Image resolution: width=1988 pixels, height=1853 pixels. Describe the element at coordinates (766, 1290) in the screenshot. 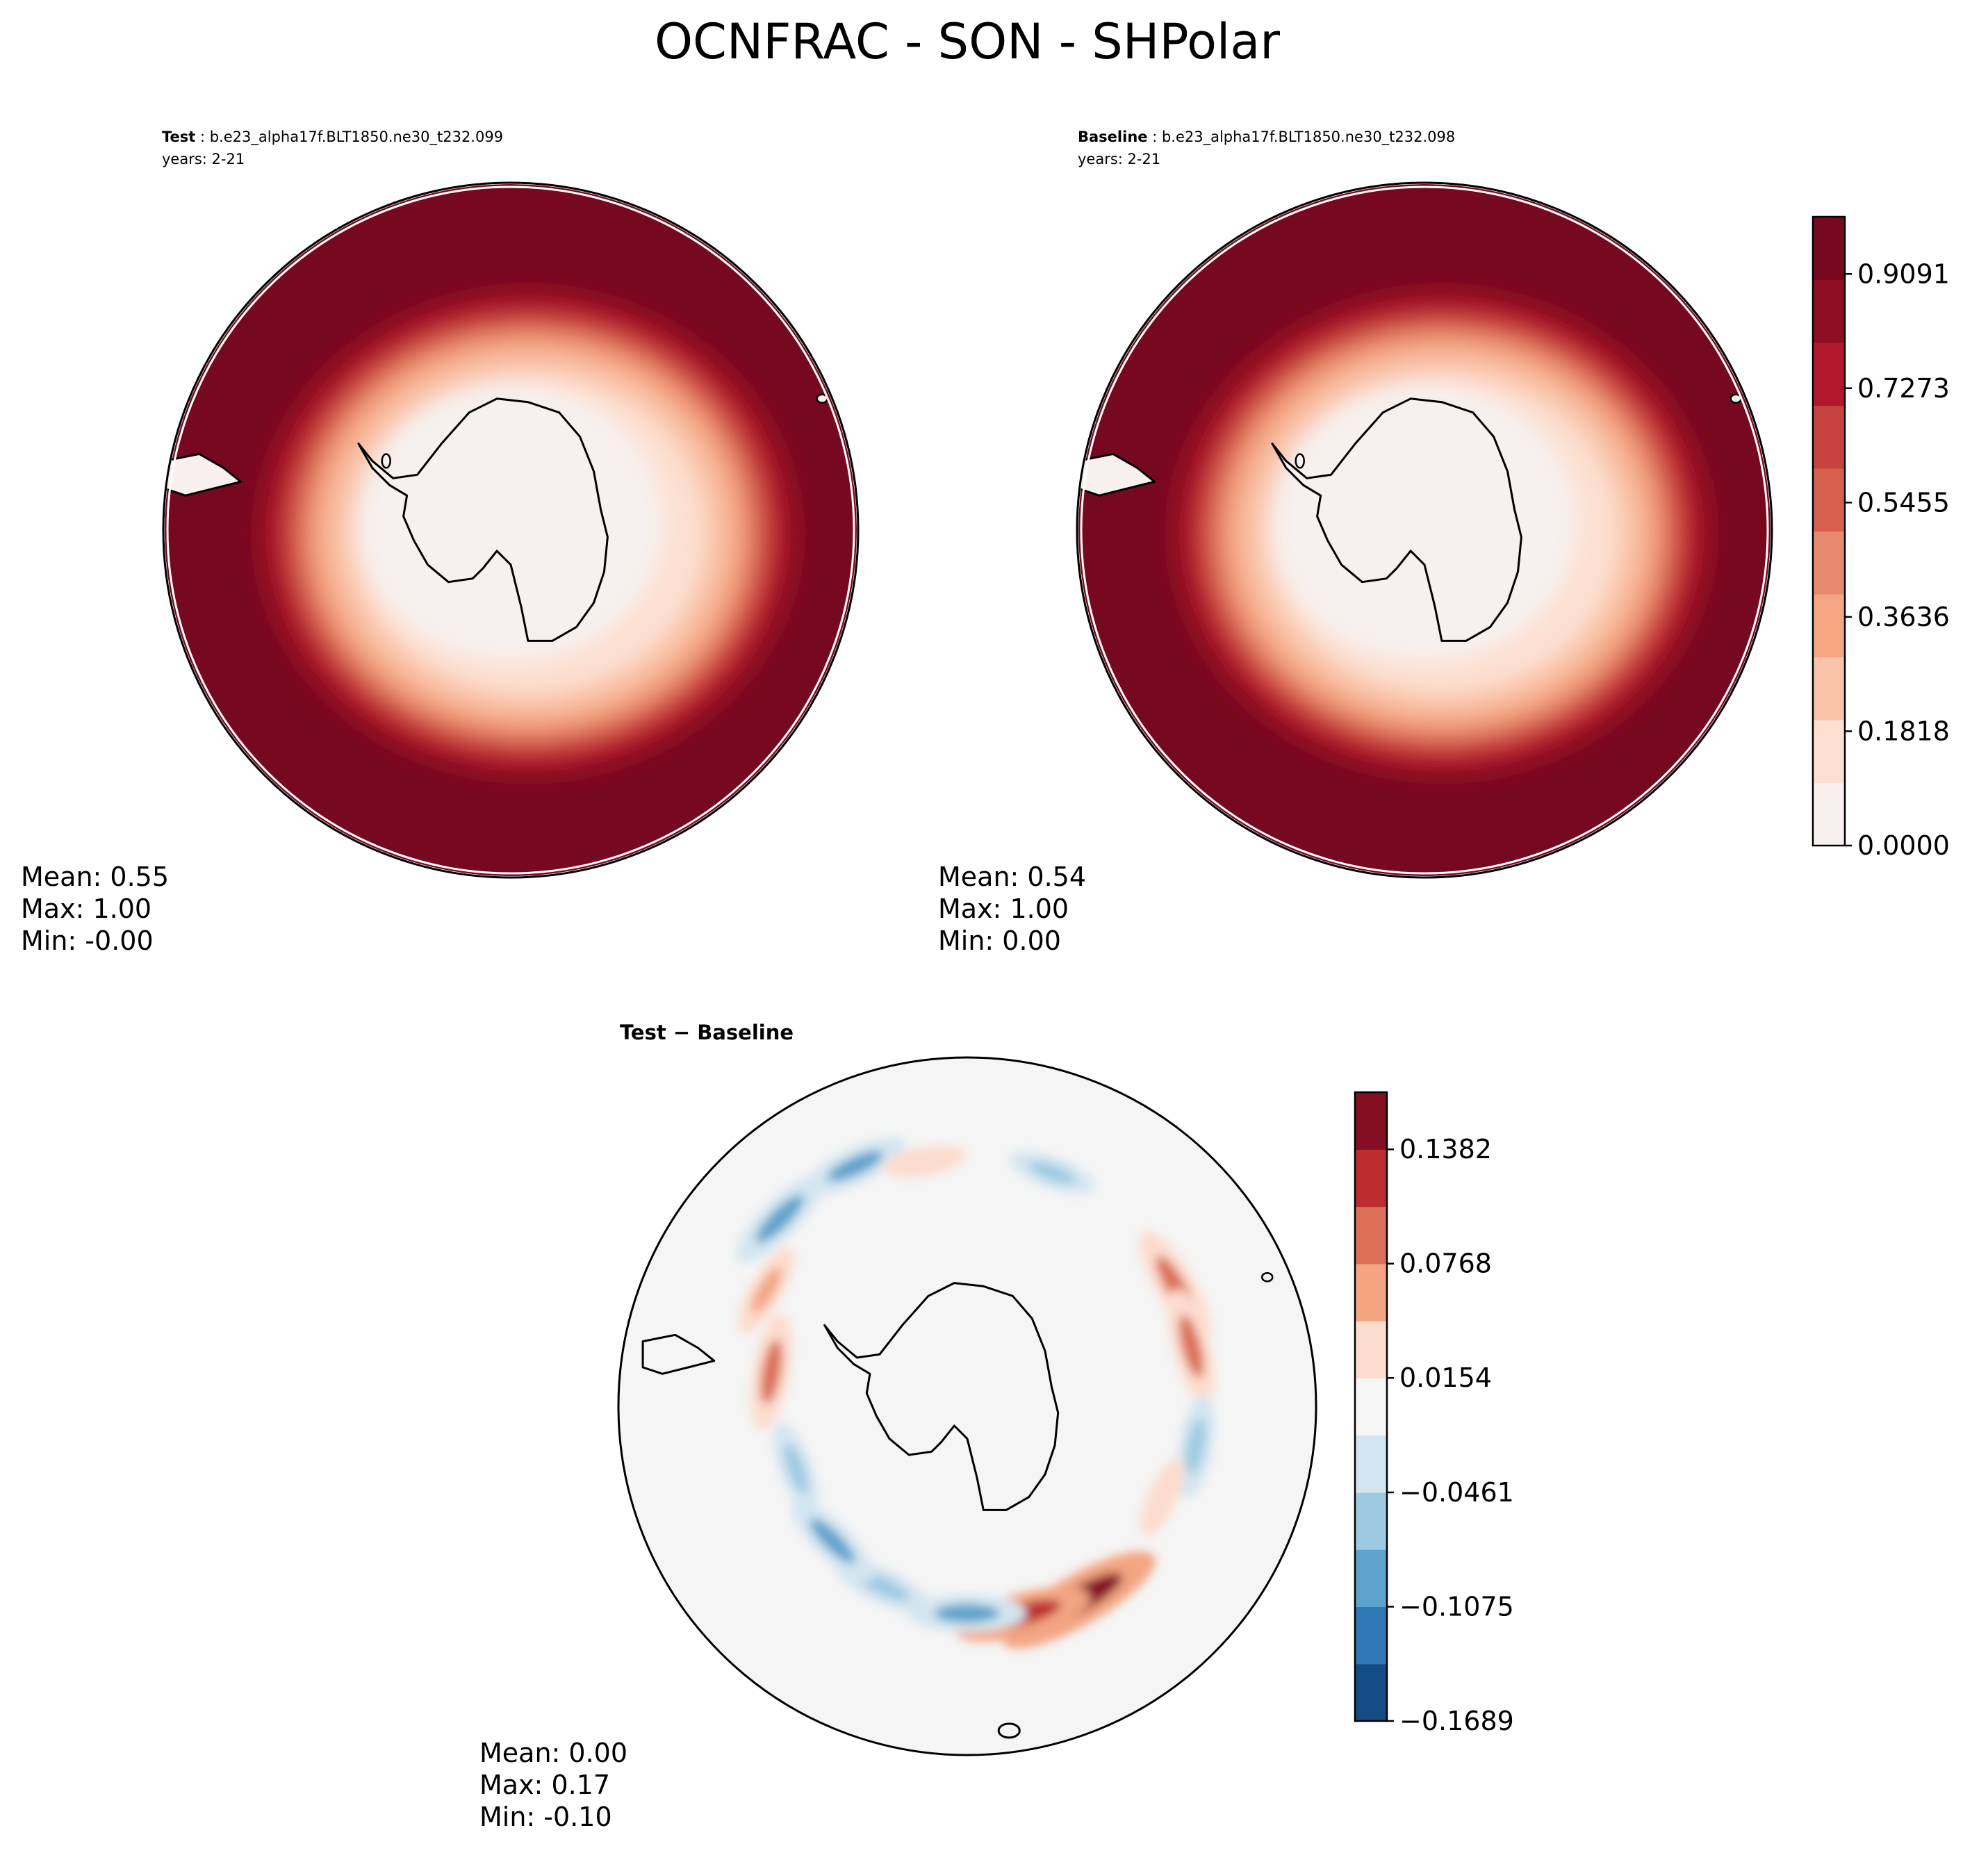

I see `diff-anomaly-9-core` at that location.